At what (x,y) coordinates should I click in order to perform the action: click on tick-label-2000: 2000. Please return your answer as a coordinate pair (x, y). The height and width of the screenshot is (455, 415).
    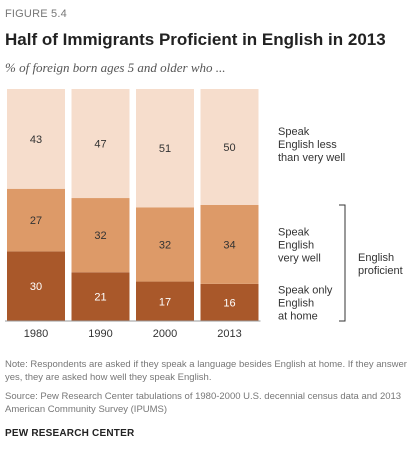
    Looking at the image, I should click on (165, 334).